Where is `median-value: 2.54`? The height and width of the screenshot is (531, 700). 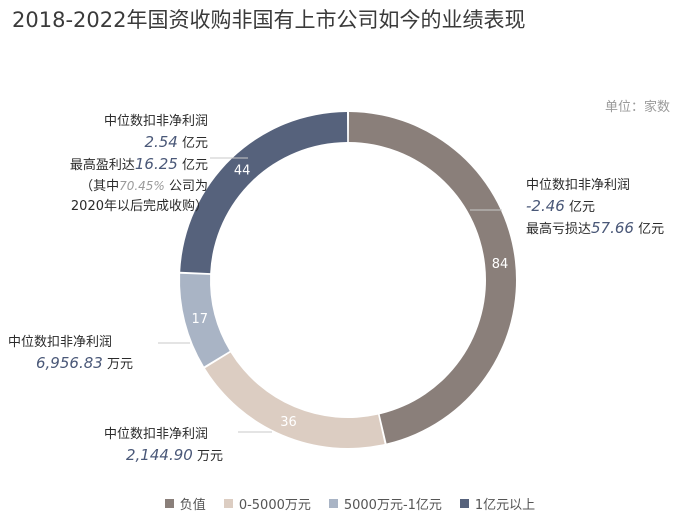
median-value: 2.54 is located at coordinates (161, 142).